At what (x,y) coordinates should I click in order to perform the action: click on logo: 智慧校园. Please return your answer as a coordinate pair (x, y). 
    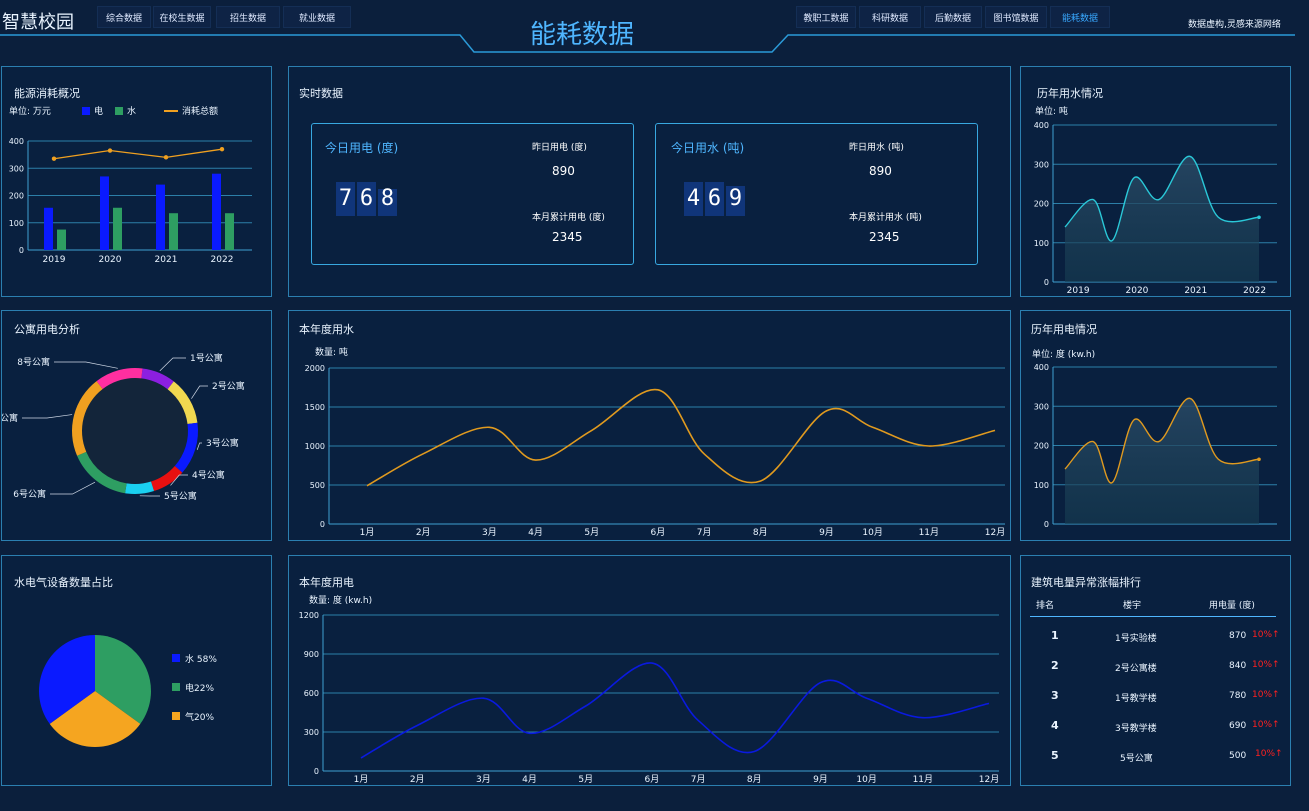
    Looking at the image, I should click on (38, 22).